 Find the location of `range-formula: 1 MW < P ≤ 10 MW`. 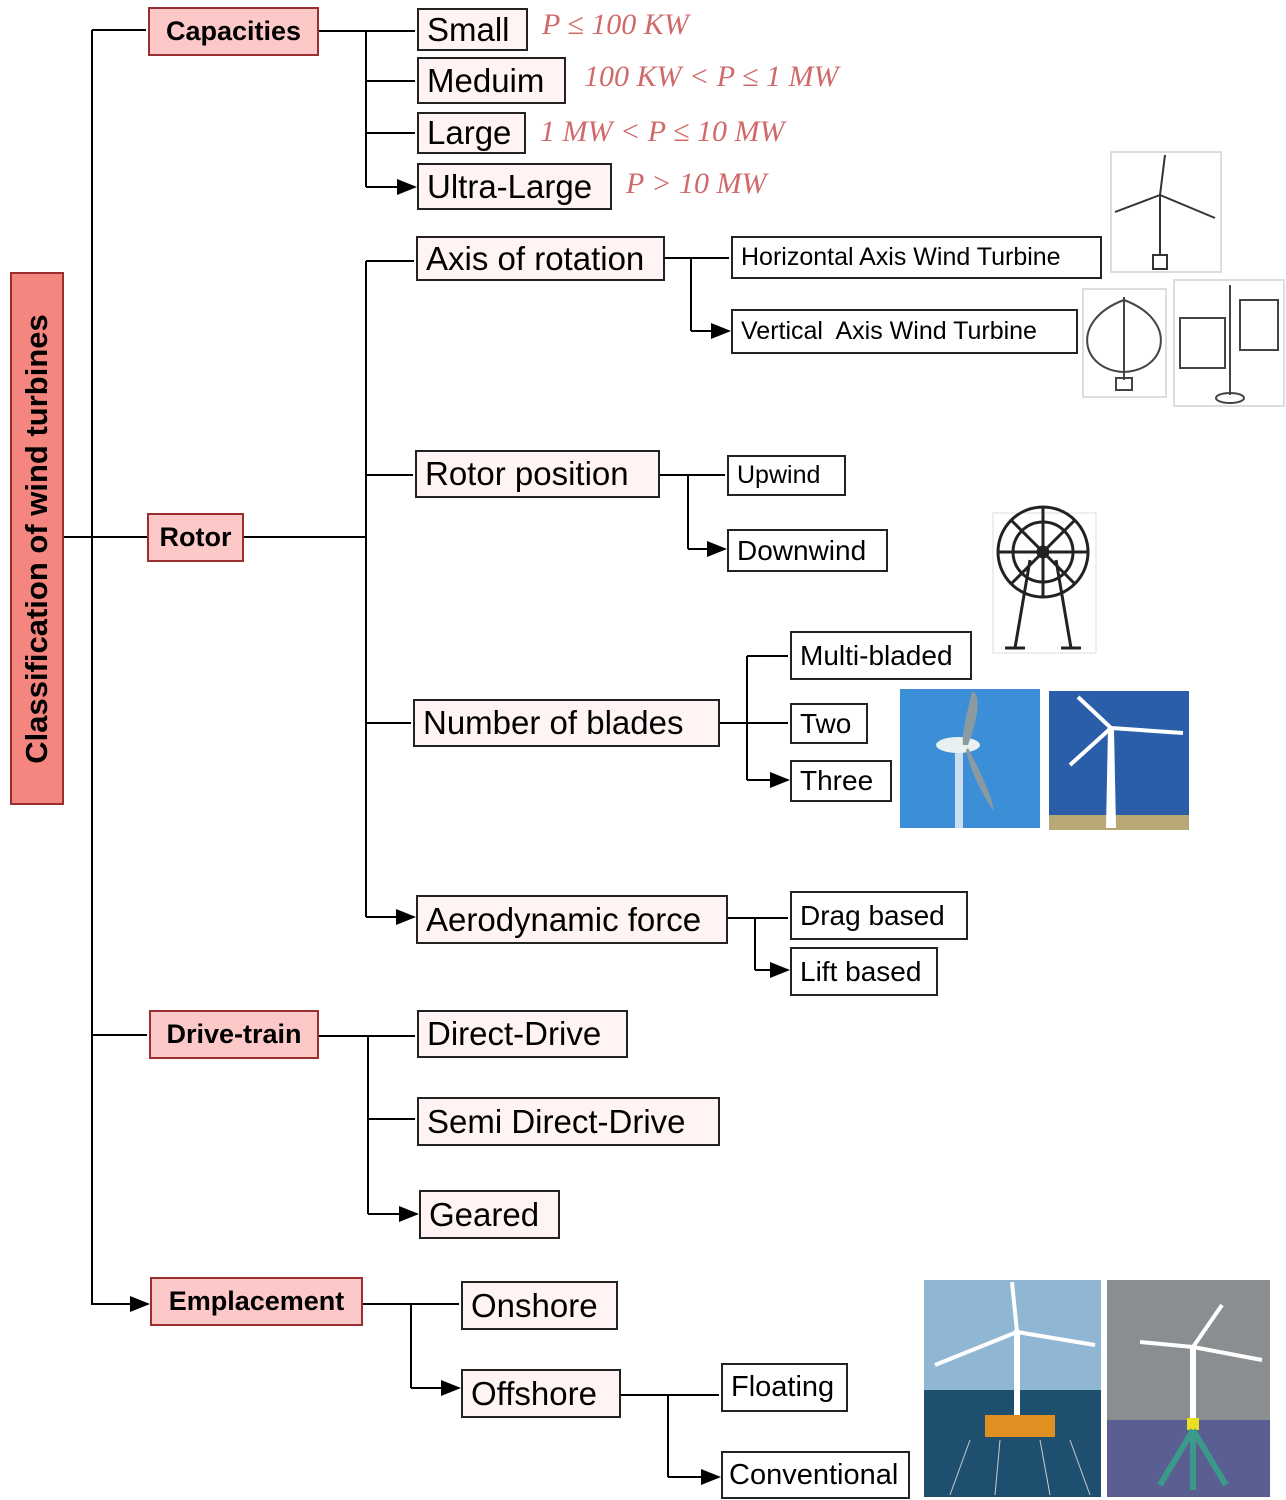

range-formula: 1 MW < P ≤ 10 MW is located at coordinates (662, 131).